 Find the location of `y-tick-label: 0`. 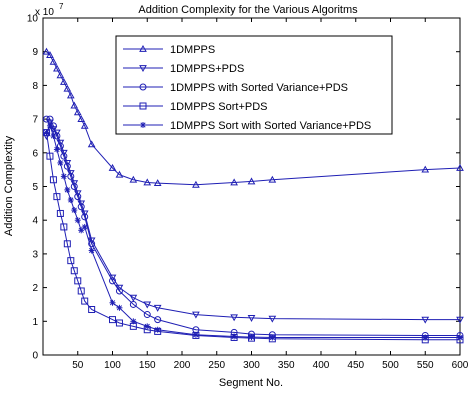

y-tick-label: 0 is located at coordinates (35, 356).